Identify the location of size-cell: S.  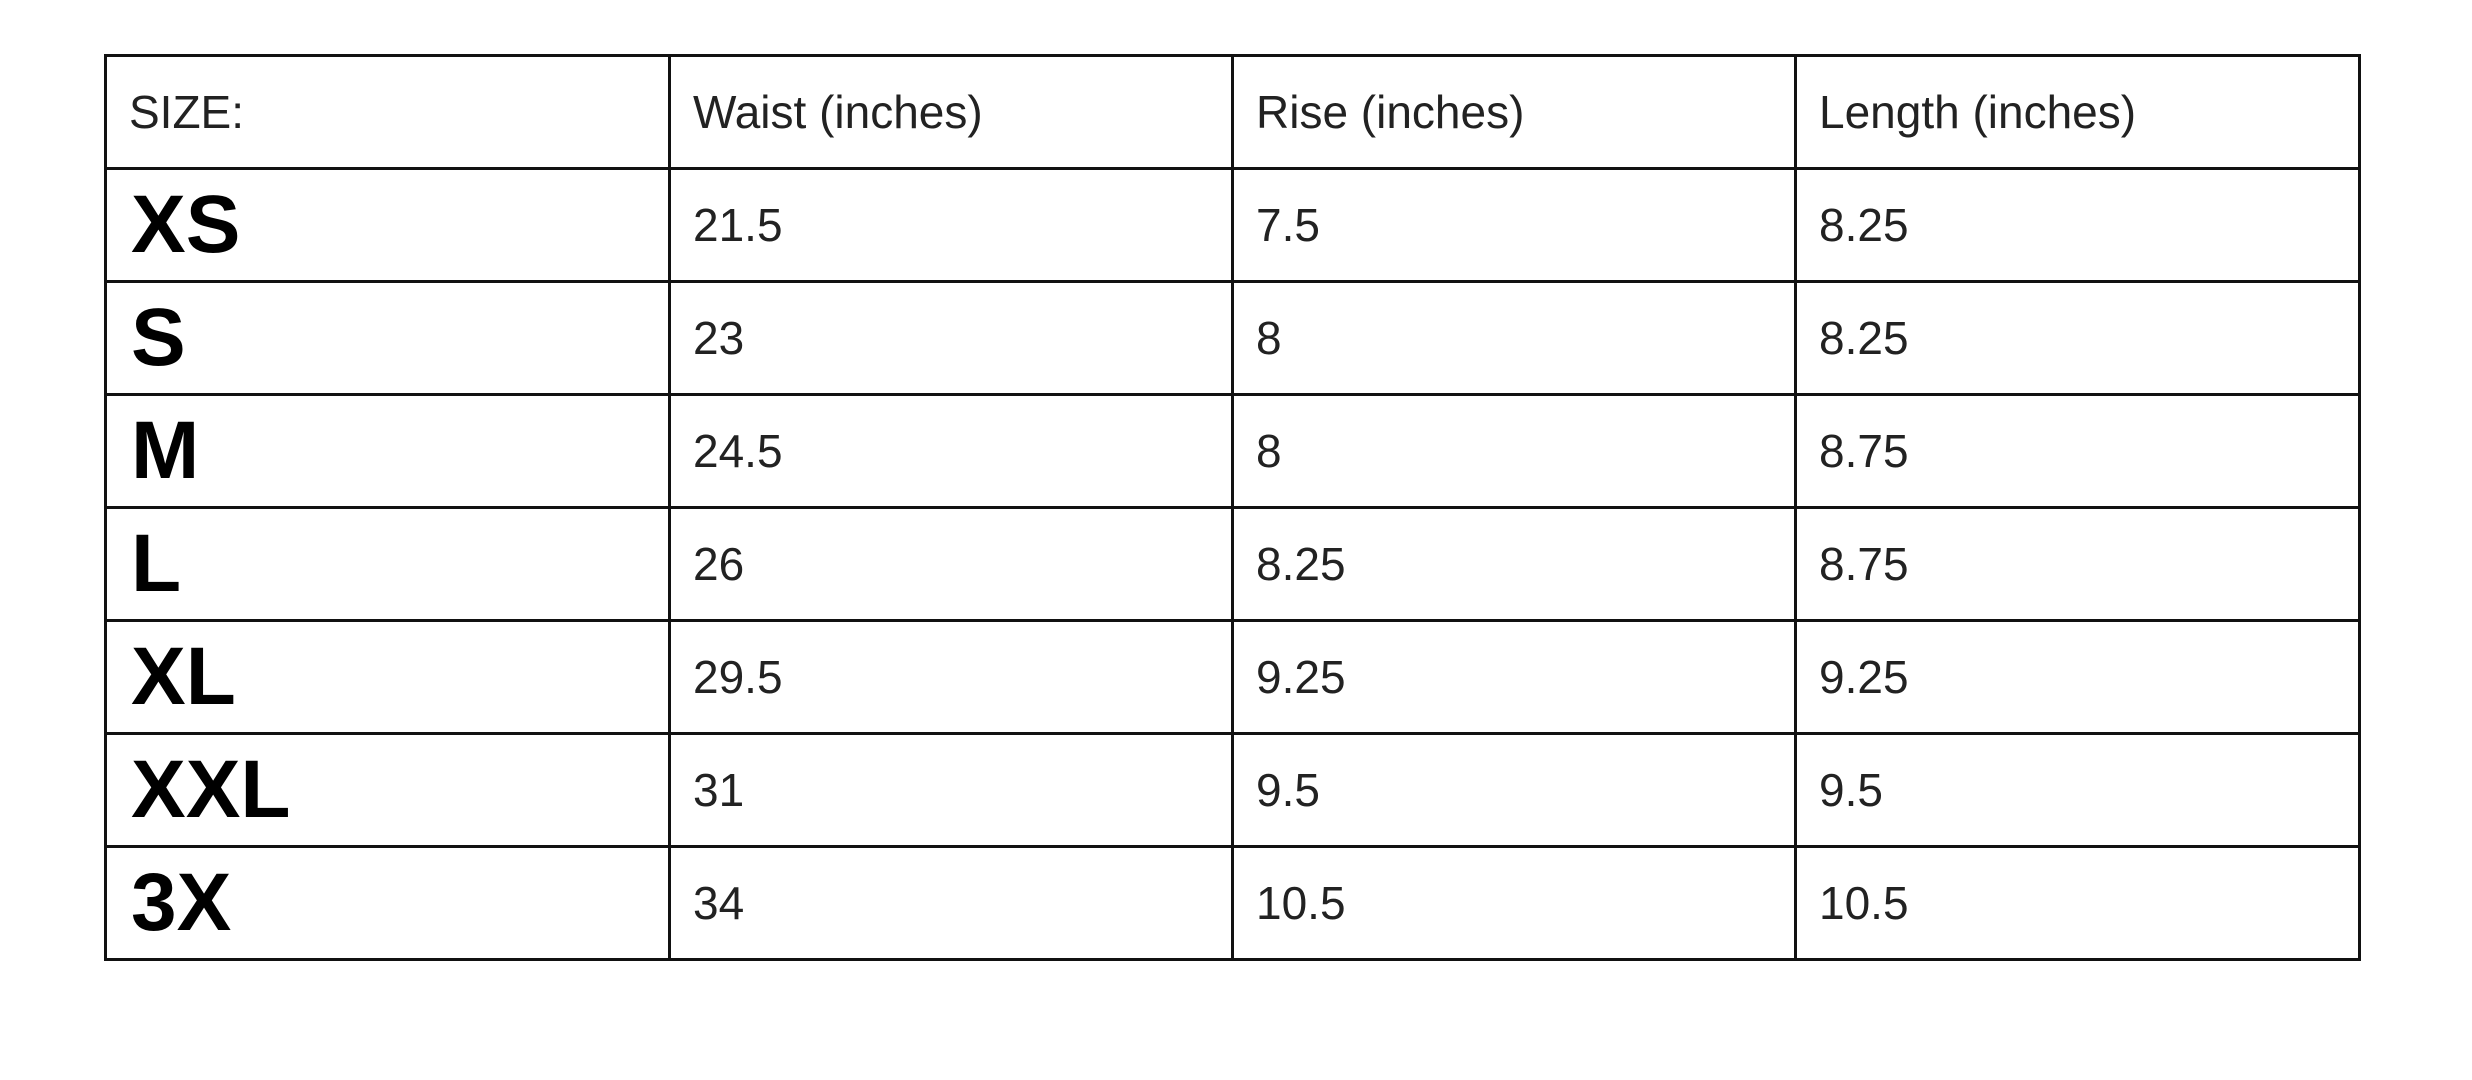
(387, 338).